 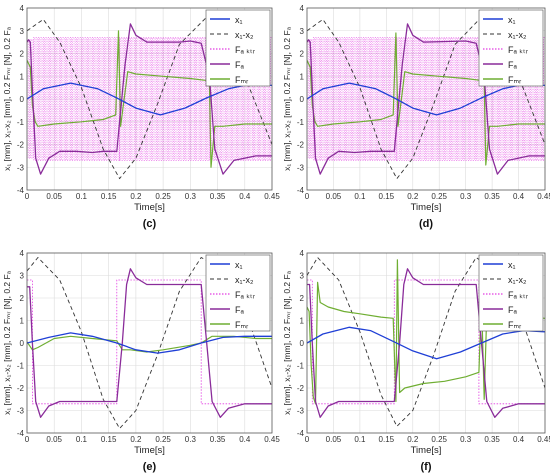 I want to click on series-layer, so click(x=426, y=98).